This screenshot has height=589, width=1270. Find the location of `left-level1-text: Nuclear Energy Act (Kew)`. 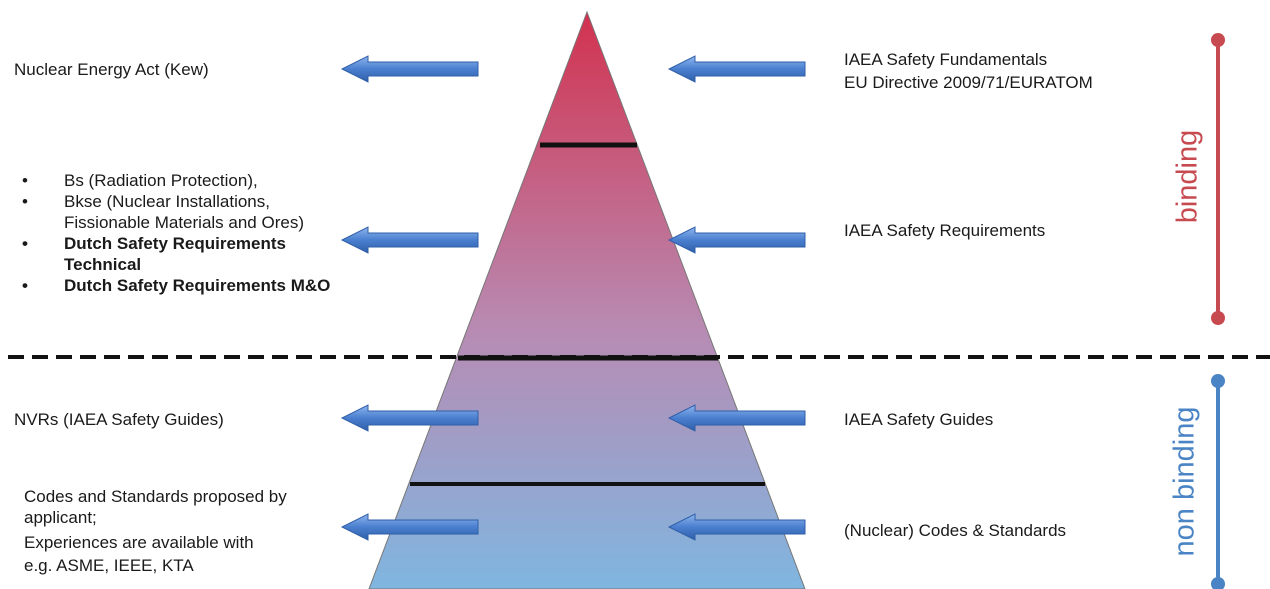

left-level1-text: Nuclear Energy Act (Kew) is located at coordinates (111, 69).